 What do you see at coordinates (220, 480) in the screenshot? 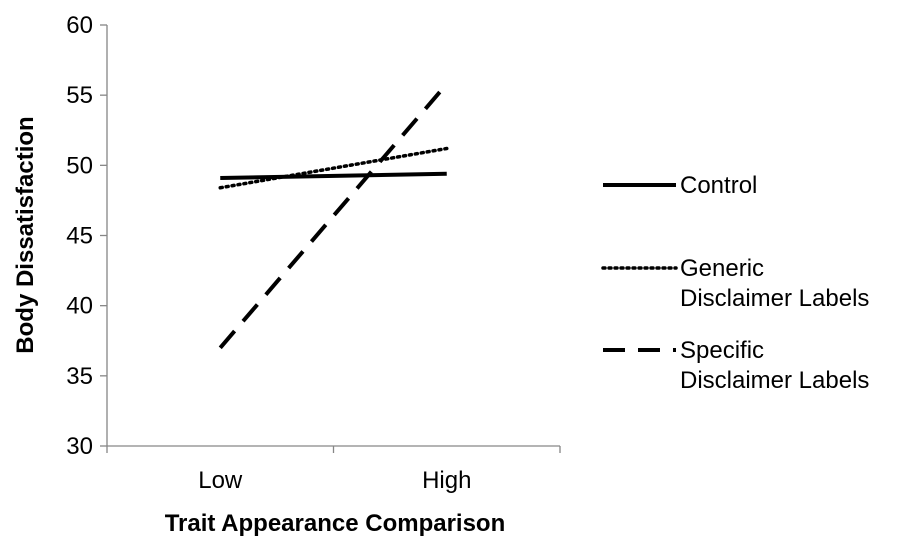
I see `x-tick-label: Low` at bounding box center [220, 480].